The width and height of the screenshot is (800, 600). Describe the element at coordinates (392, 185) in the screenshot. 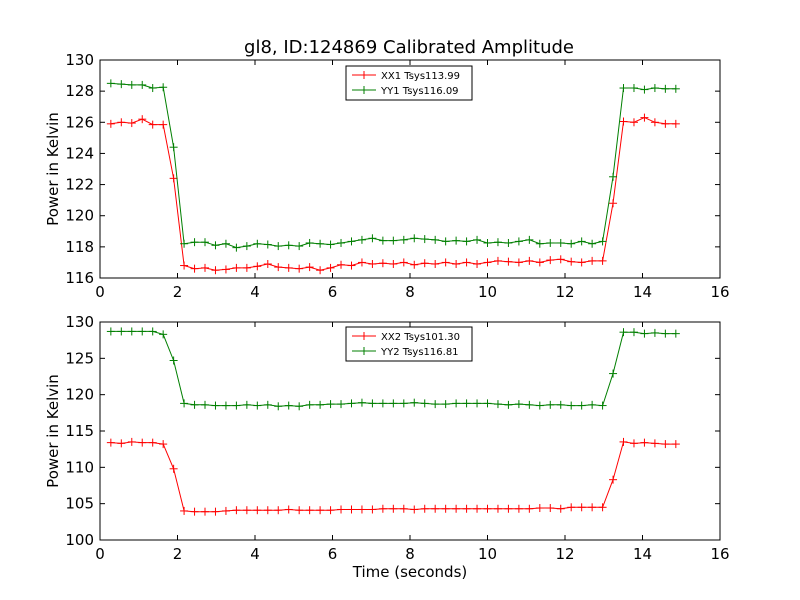

I see `y-tick: 122` at that location.